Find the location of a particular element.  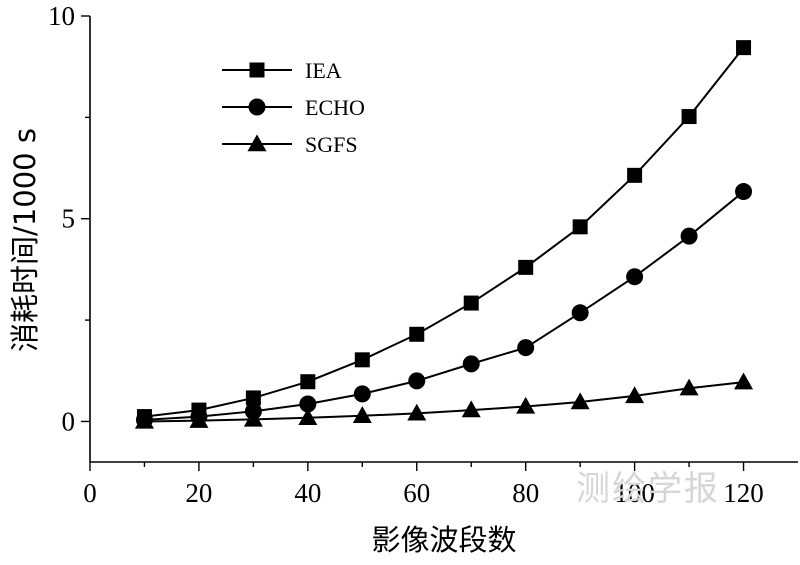

legend-label: IEA is located at coordinates (323, 70).